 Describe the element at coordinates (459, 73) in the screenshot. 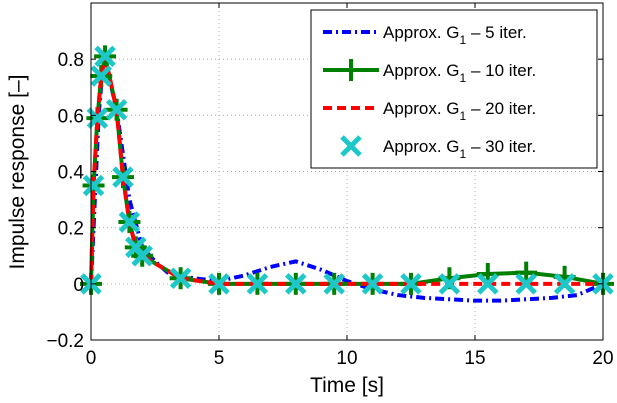

I see `legend-label: Approx. G1 – 10 iter.` at that location.